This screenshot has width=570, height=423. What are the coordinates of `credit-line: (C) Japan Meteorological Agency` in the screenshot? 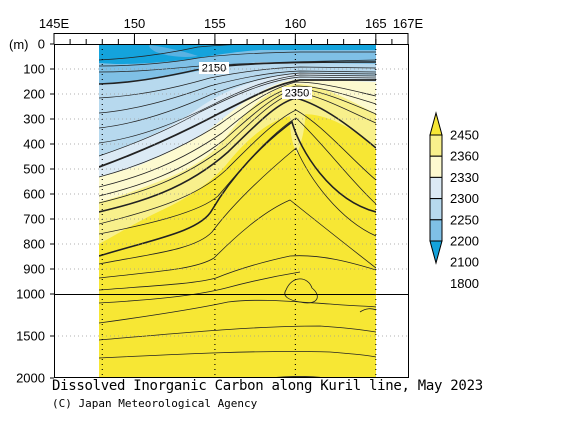 It's located at (155, 403).